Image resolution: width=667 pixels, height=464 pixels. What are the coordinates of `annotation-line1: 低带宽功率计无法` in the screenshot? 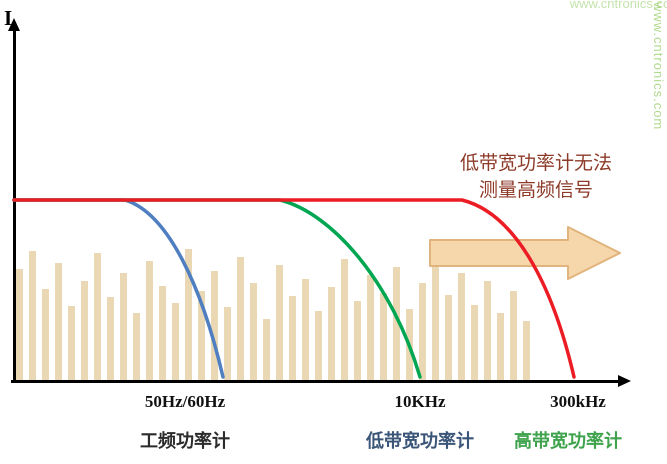 It's located at (535, 163).